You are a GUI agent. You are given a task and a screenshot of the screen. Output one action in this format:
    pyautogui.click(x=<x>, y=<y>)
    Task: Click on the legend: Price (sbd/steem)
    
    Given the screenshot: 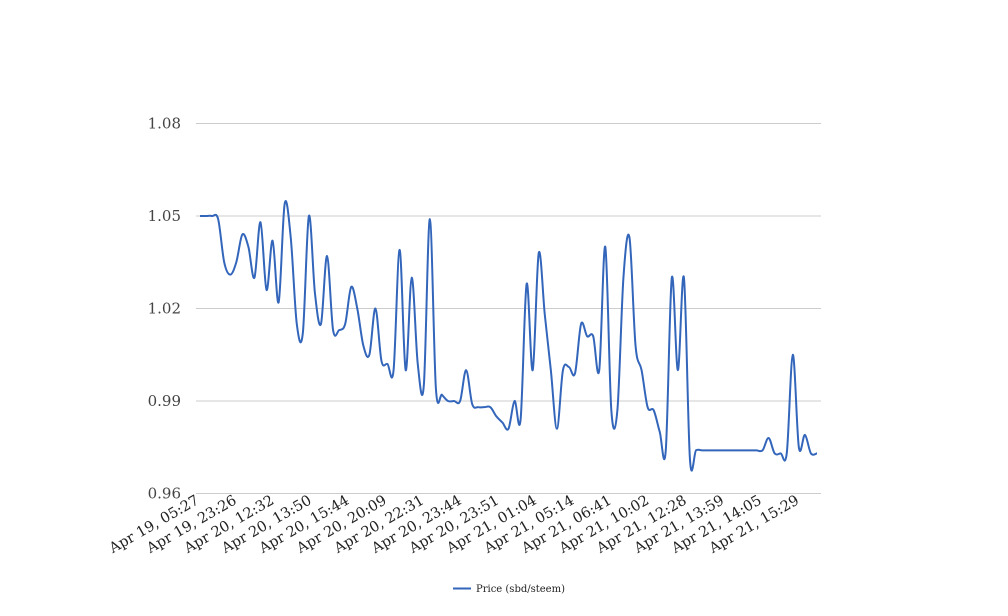 What is the action you would take?
    pyautogui.click(x=509, y=589)
    